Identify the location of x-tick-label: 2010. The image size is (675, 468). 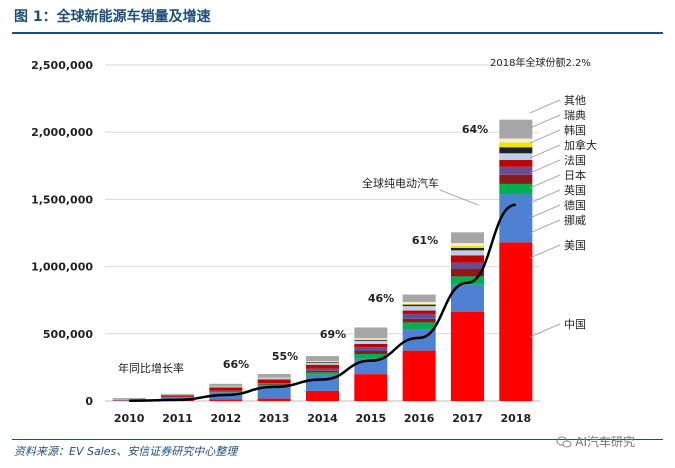
(129, 418).